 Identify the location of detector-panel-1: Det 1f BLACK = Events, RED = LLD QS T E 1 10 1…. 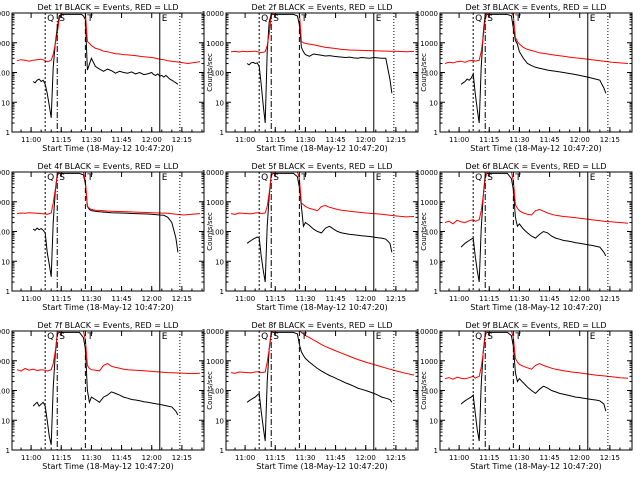
(102, 78).